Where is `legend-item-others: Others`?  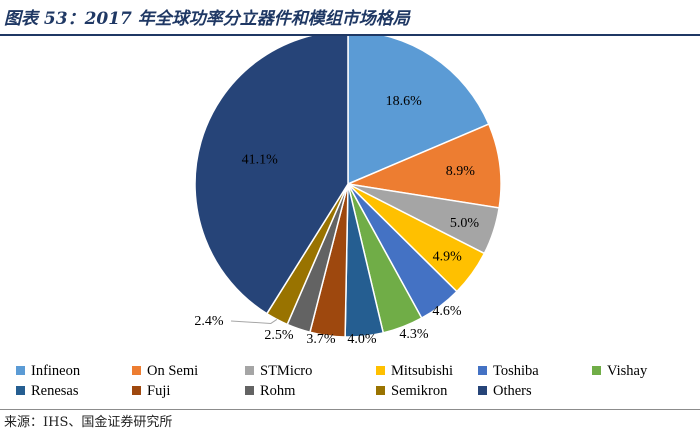
legend-item-others: Others is located at coordinates (505, 391).